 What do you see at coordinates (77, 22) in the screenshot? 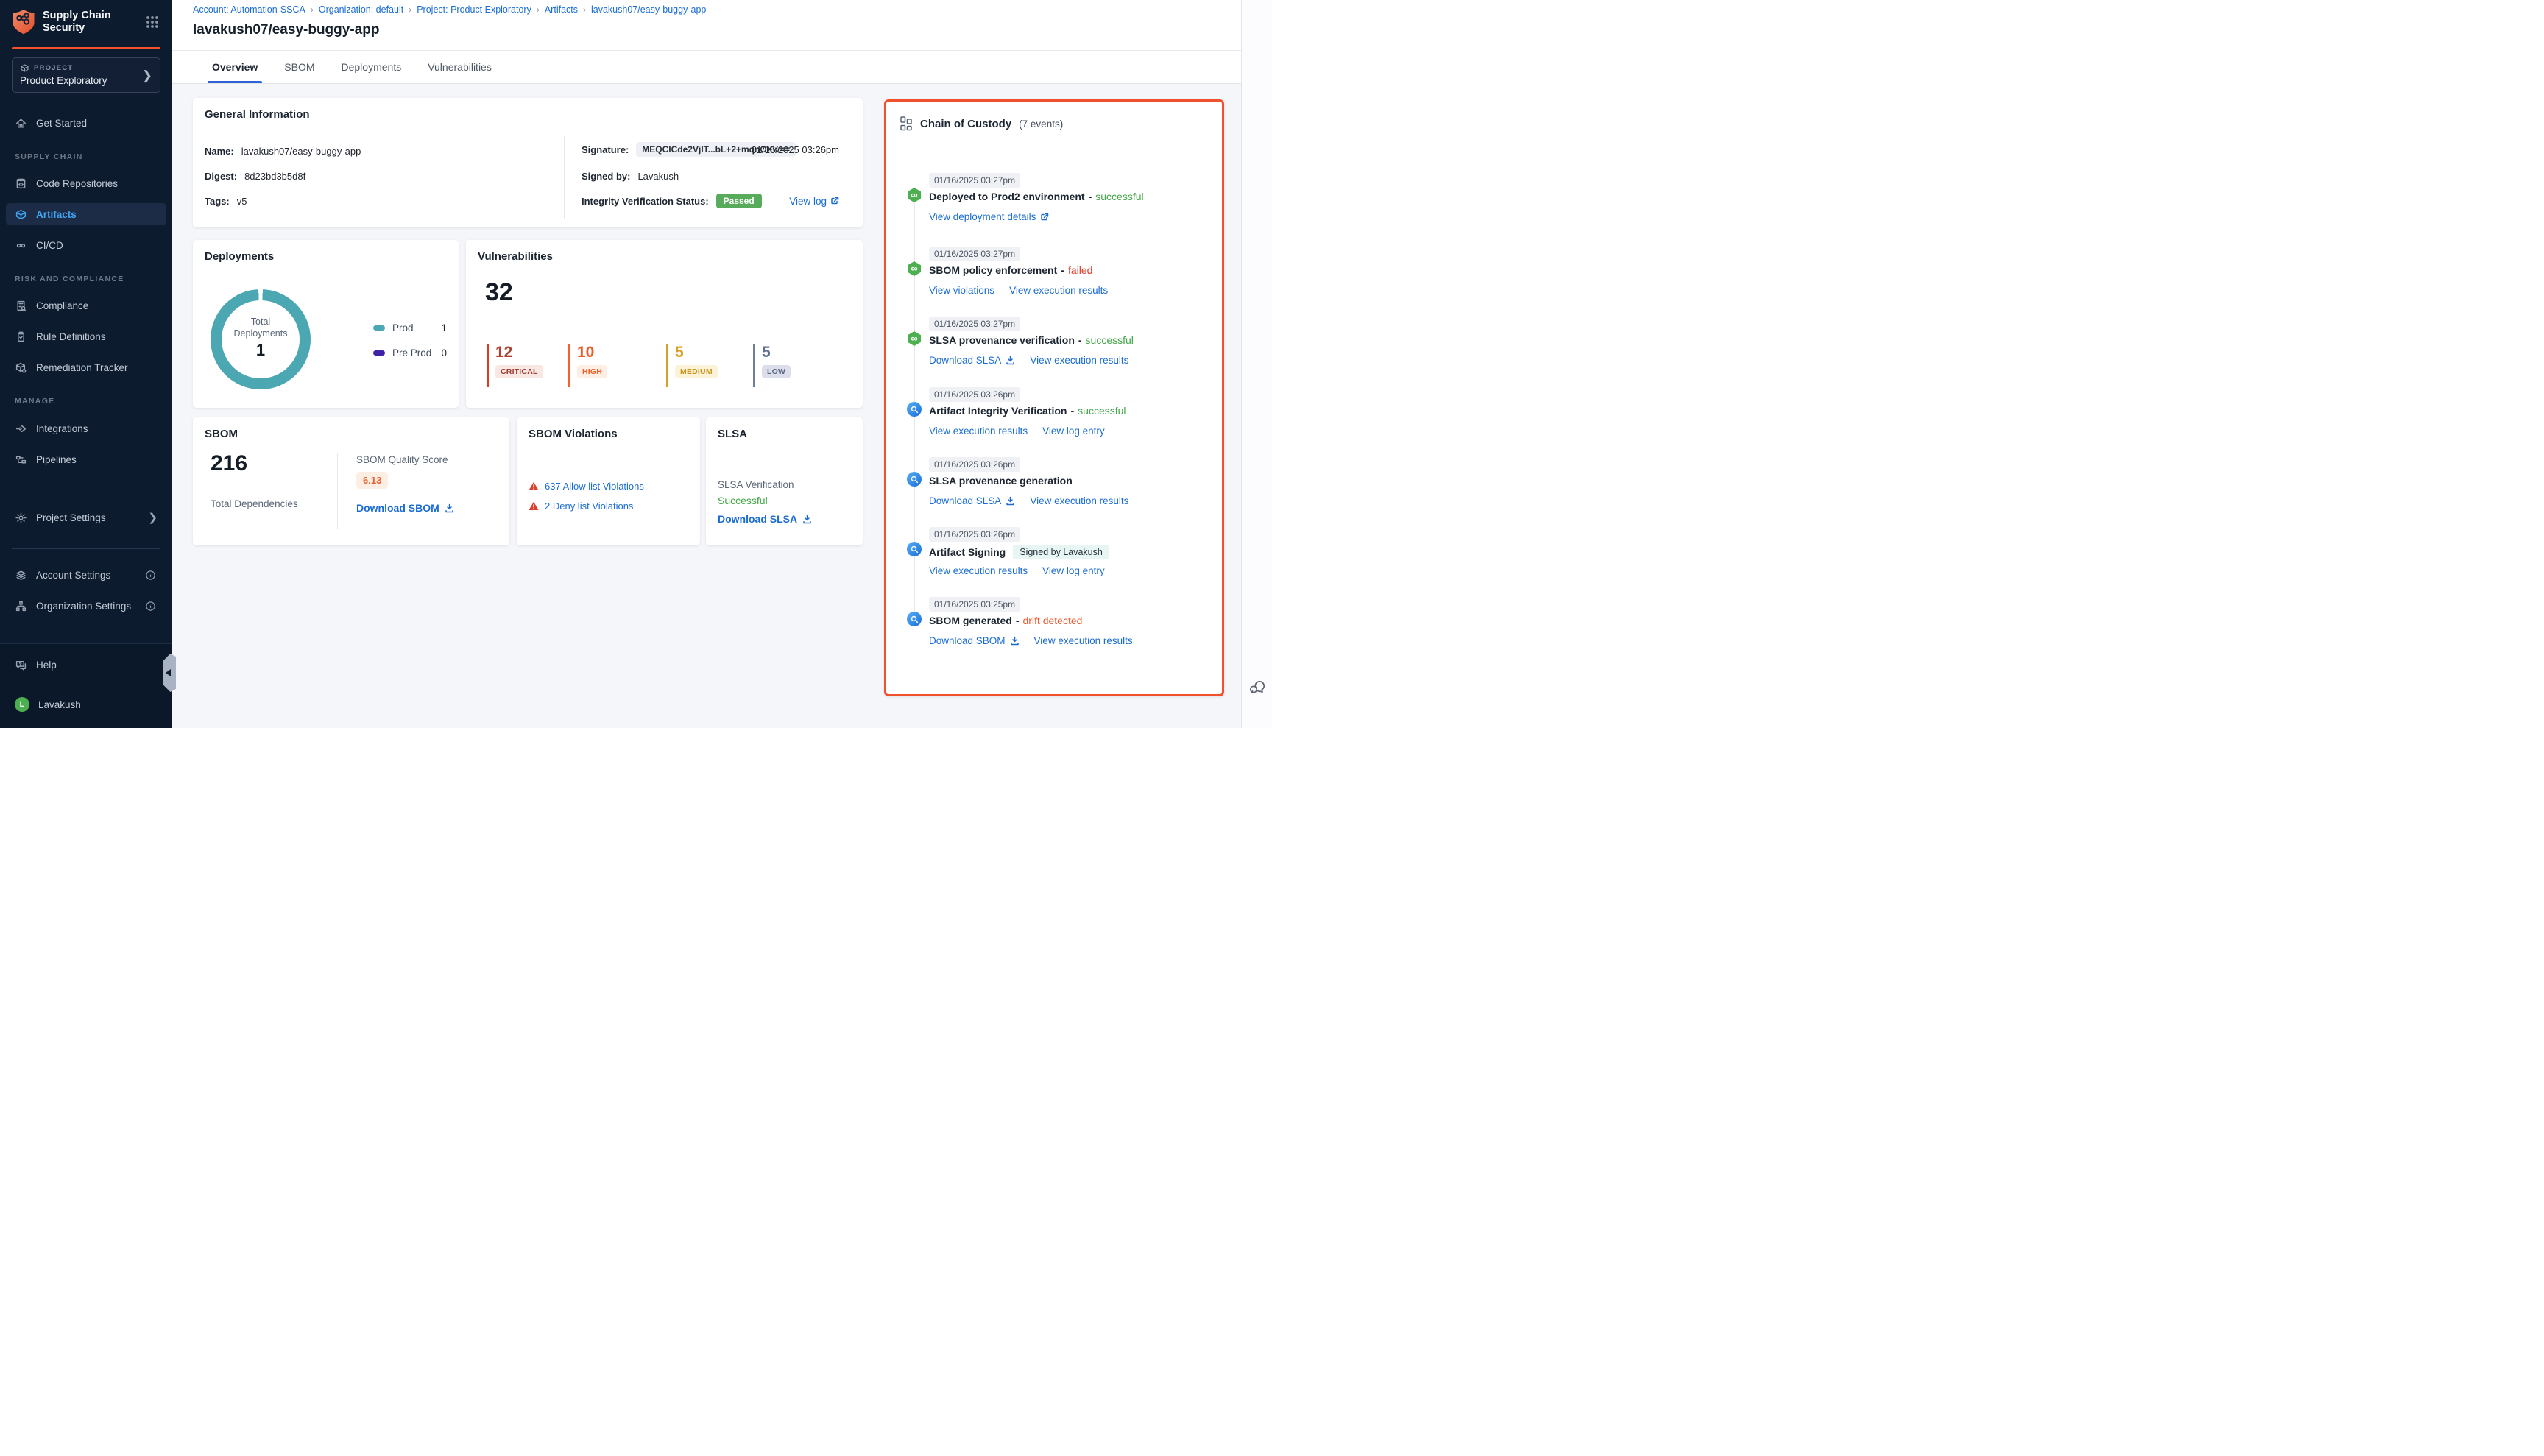
I see `app-title: Supply Chain Security` at bounding box center [77, 22].